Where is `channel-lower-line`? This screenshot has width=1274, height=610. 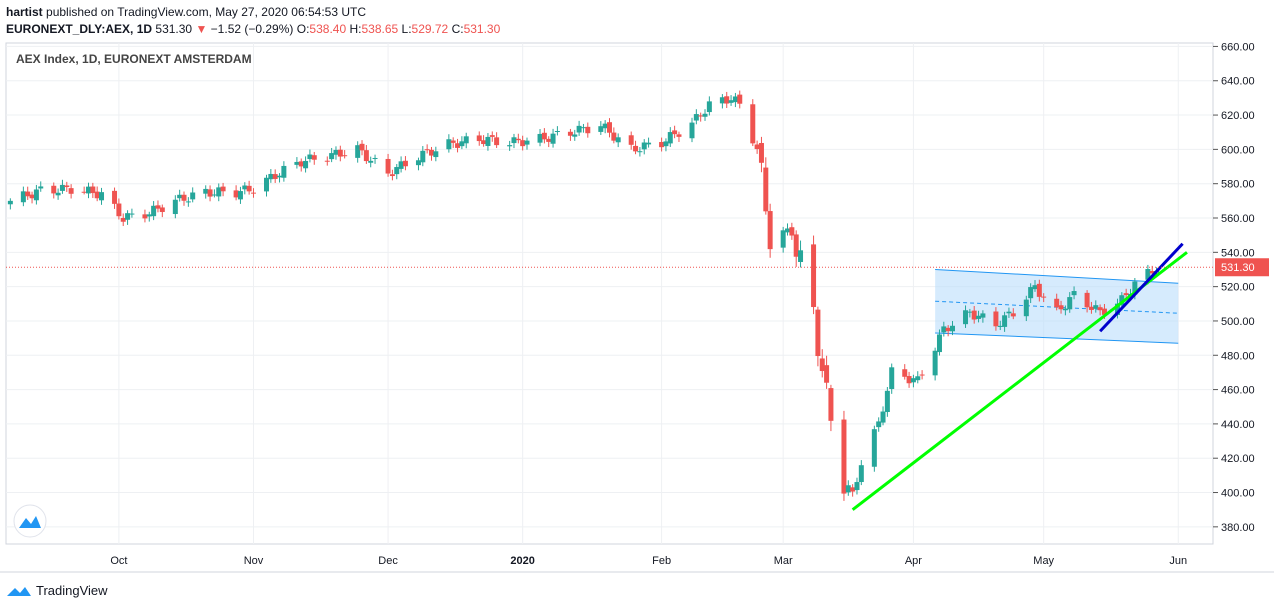 channel-lower-line is located at coordinates (1057, 338).